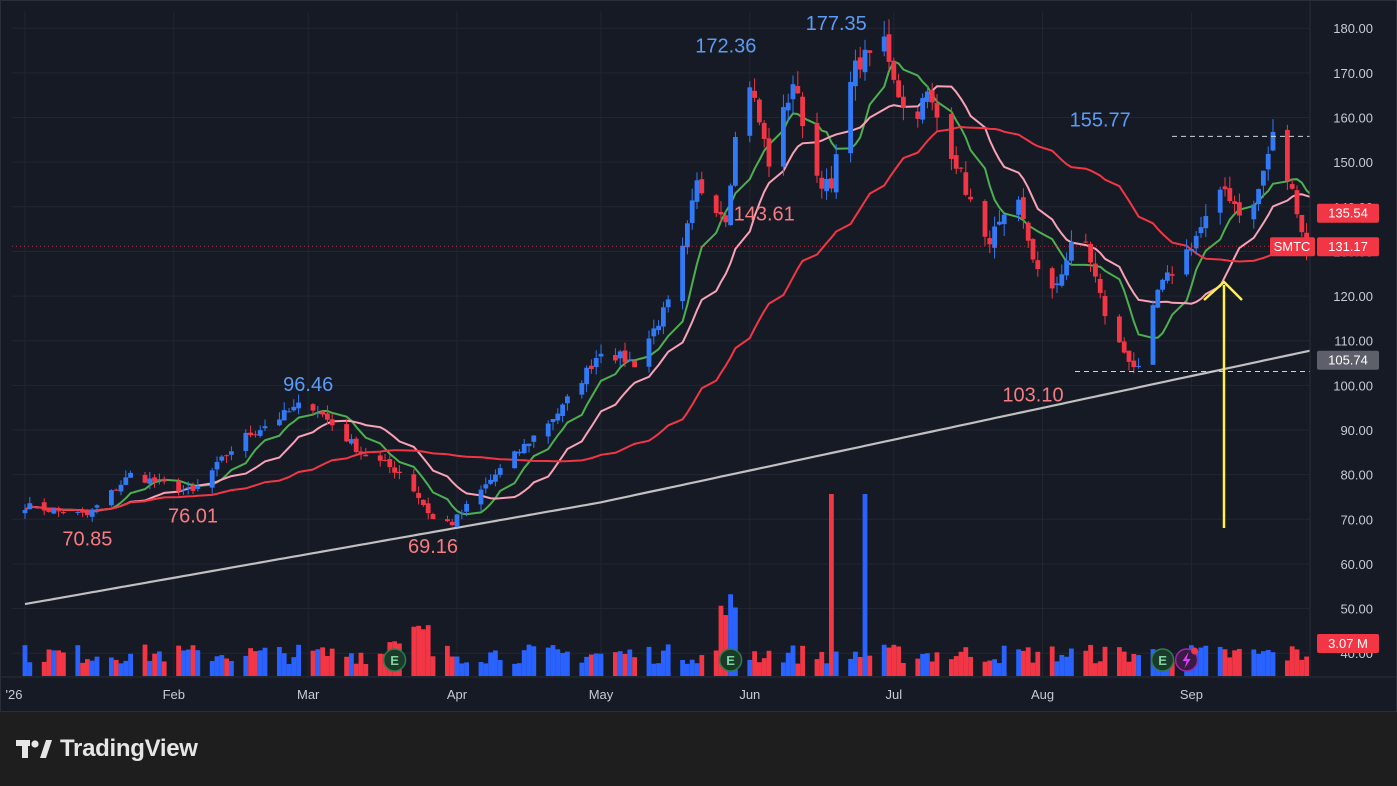  I want to click on price-tick-label: 50.00, so click(1356, 609).